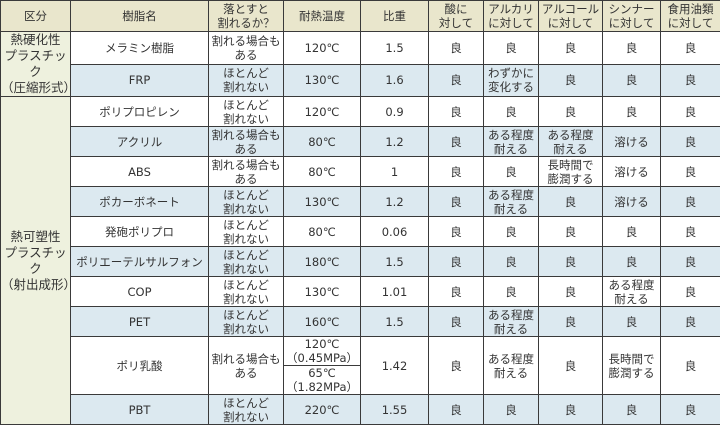 The width and height of the screenshot is (720, 425). I want to click on resin-name-cell: 発砲ポリプロ, so click(140, 232).